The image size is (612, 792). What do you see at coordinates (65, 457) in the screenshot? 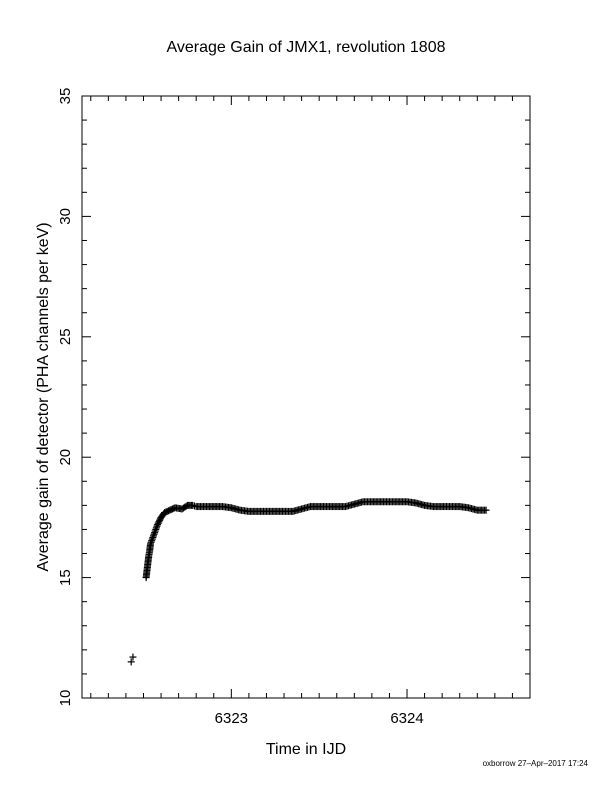
I see `y-tick-label: 20` at bounding box center [65, 457].